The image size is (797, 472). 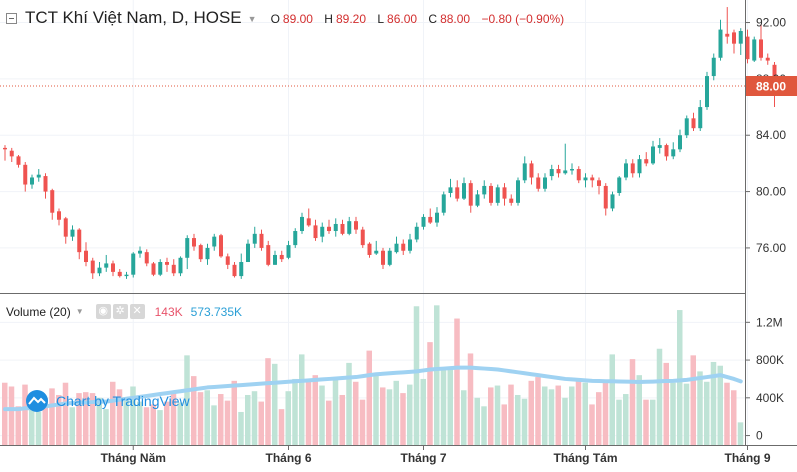 What do you see at coordinates (123, 401) in the screenshot?
I see `branding-text: Chart by TradingView` at bounding box center [123, 401].